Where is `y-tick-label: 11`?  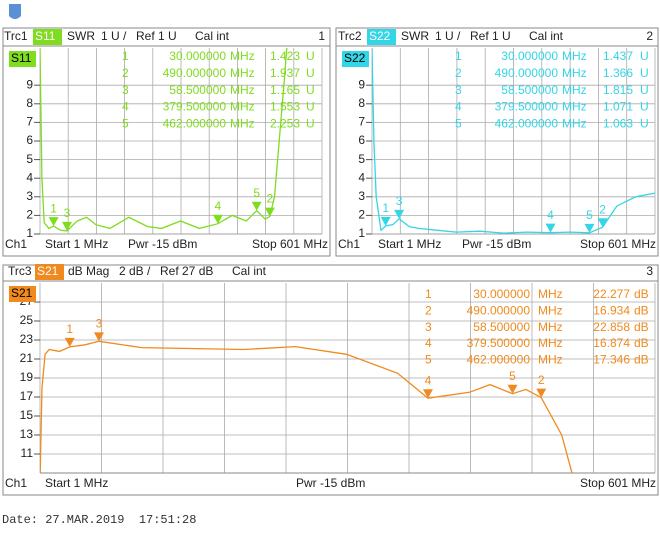
y-tick-label: 11 is located at coordinates (27, 453).